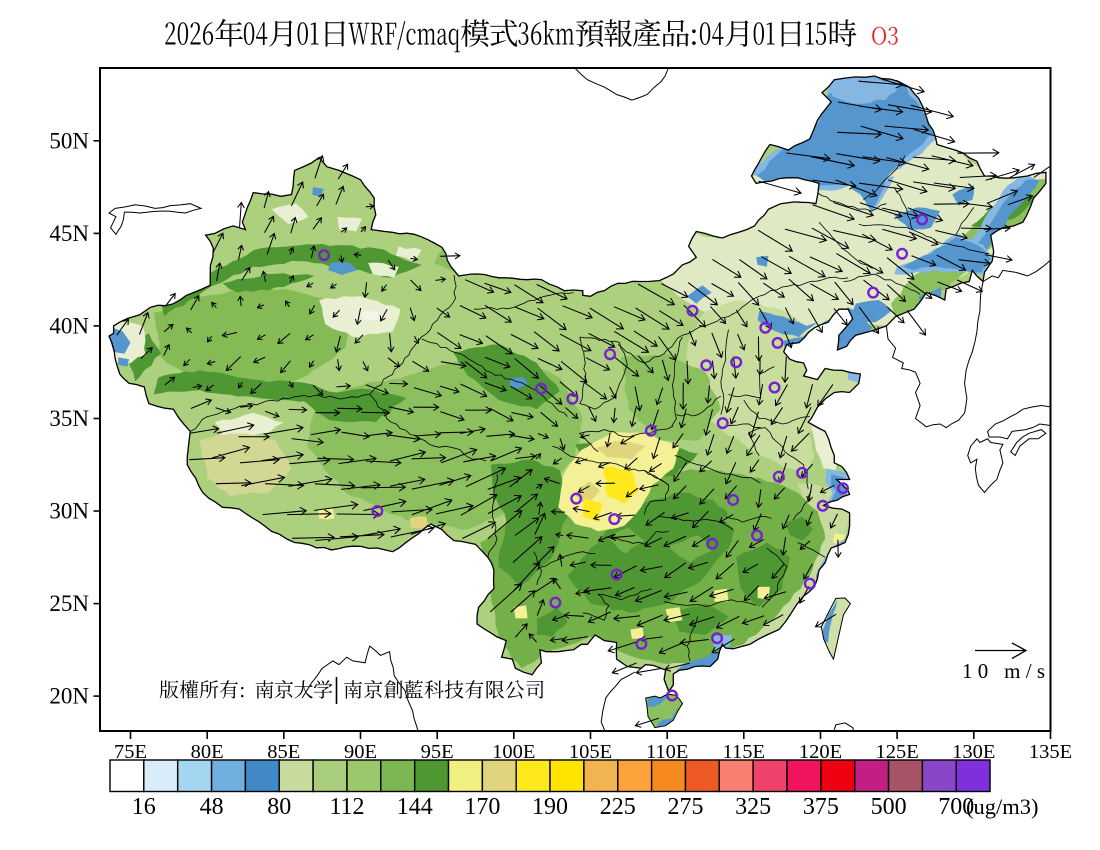  What do you see at coordinates (283, 752) in the screenshot?
I see `svg-text: 85E` at bounding box center [283, 752].